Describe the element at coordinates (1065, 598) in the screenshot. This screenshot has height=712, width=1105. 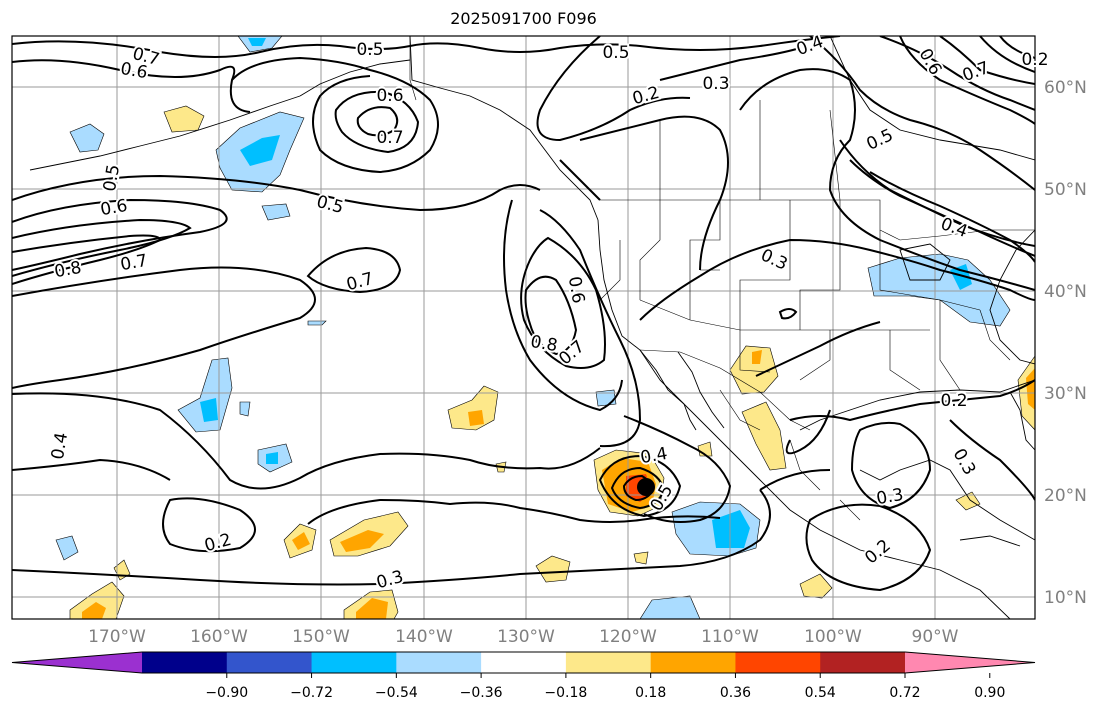
I see `lat-label: 10°N` at that location.